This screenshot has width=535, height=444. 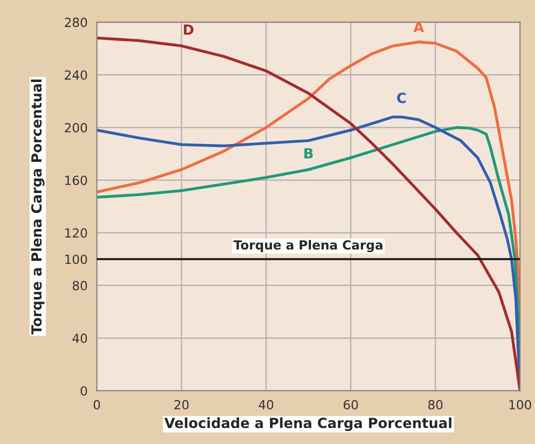 What do you see at coordinates (97, 405) in the screenshot?
I see `x-tick-label: 0` at bounding box center [97, 405].